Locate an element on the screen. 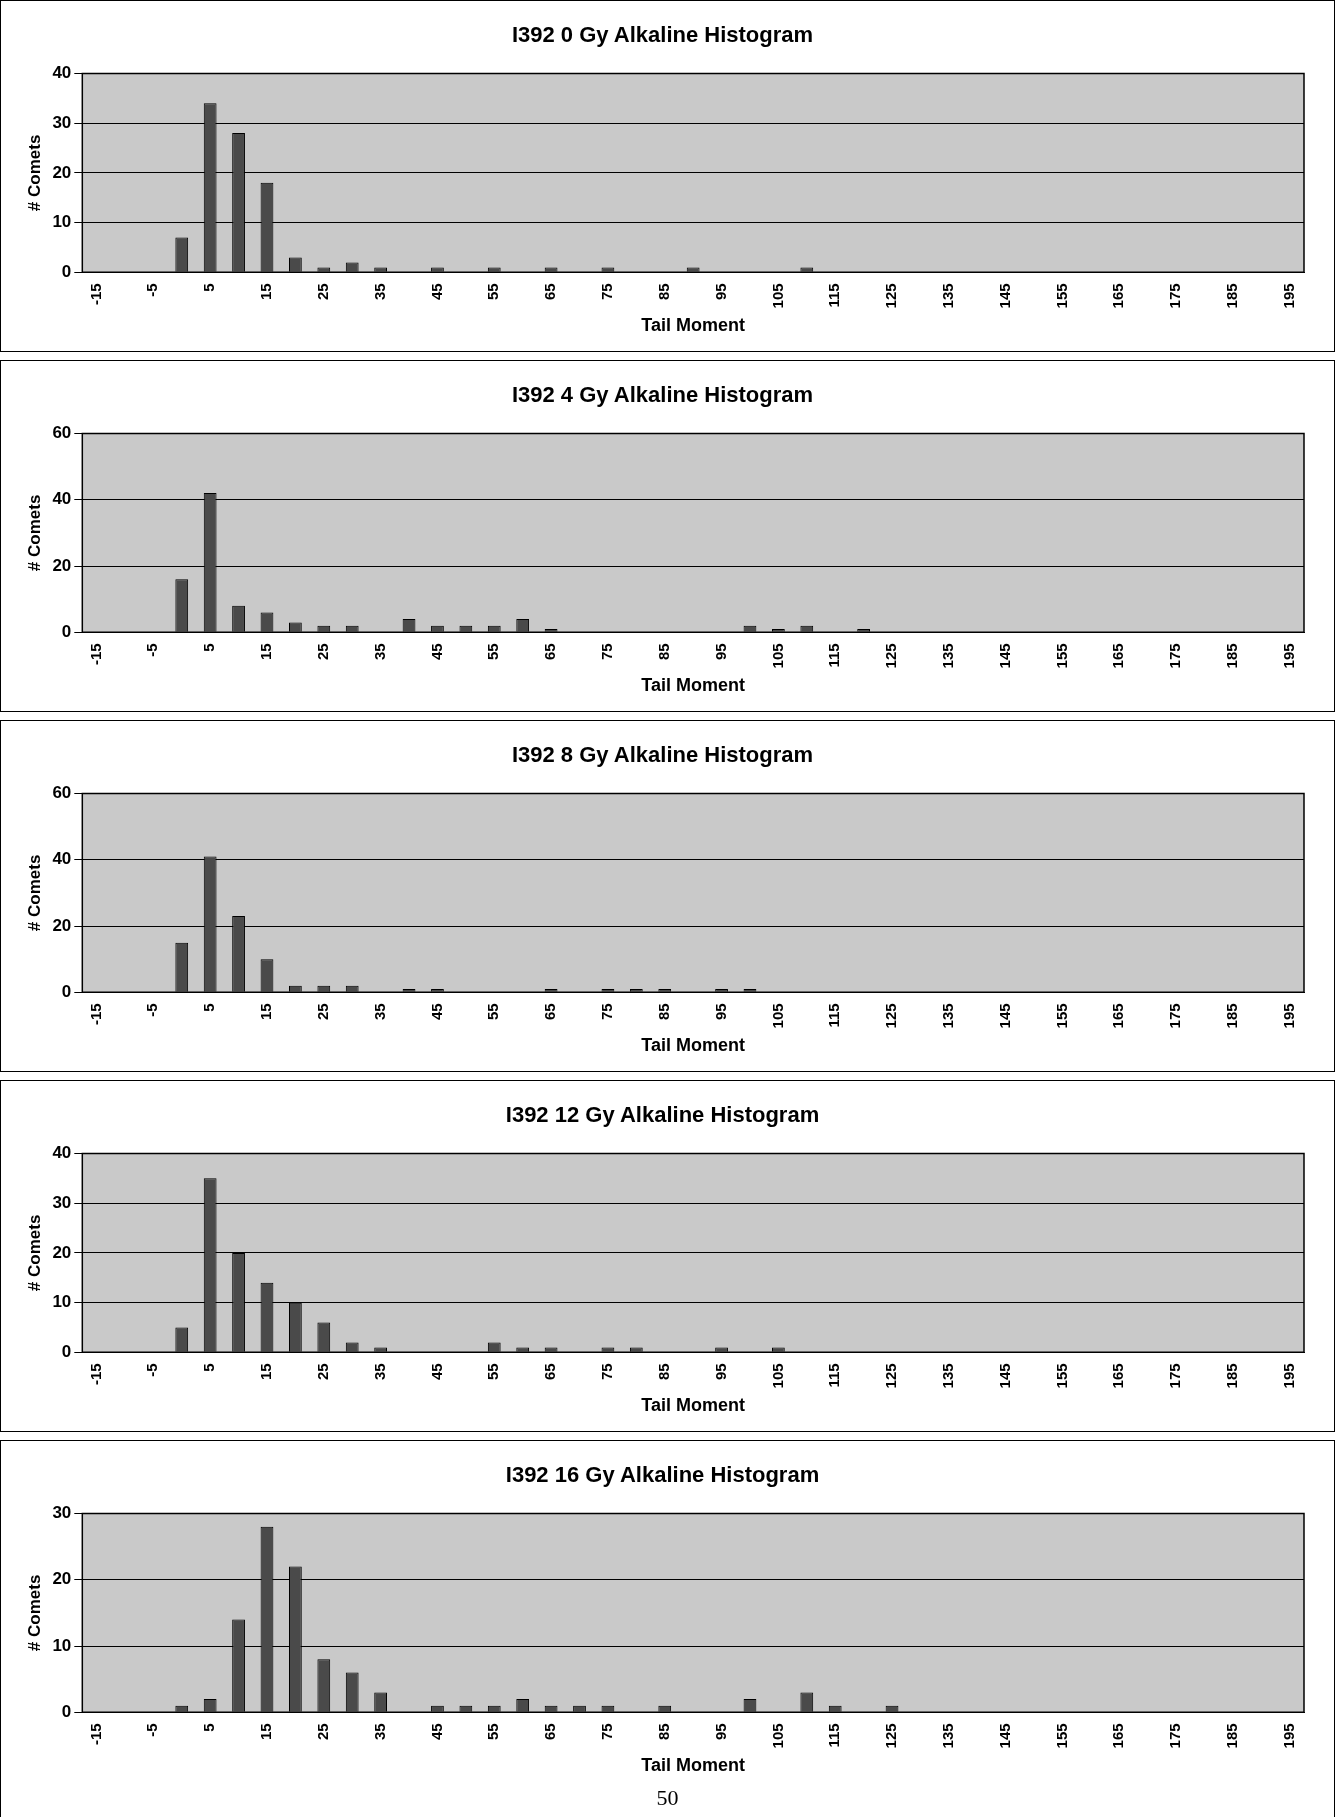  text: 50 is located at coordinates (667, 1798).